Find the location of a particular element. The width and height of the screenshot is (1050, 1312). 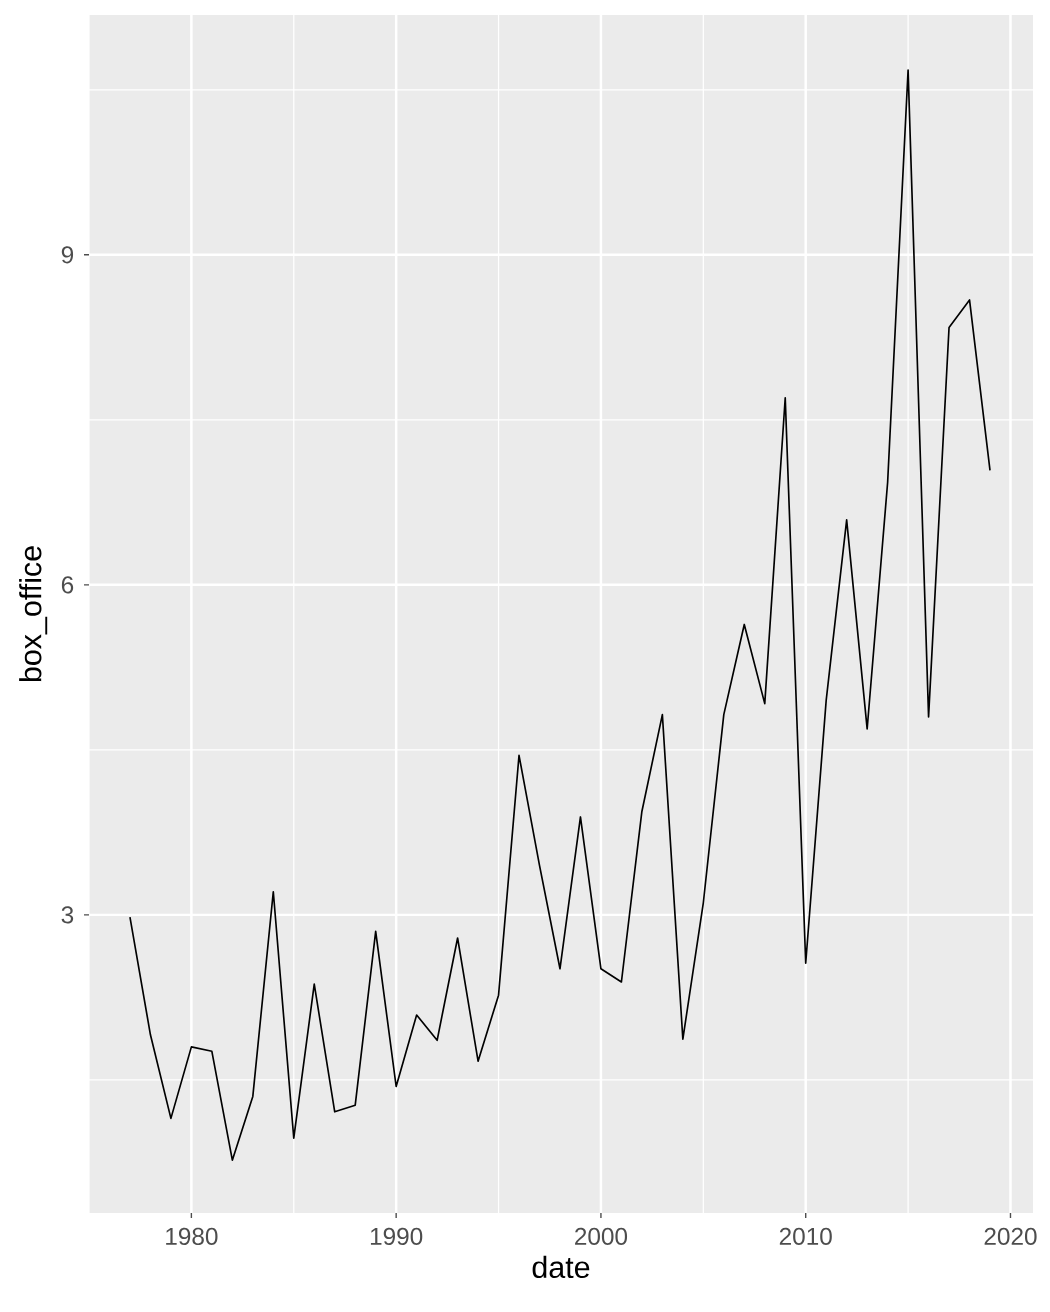

x-tick-label: 2010 is located at coordinates (805, 1236).